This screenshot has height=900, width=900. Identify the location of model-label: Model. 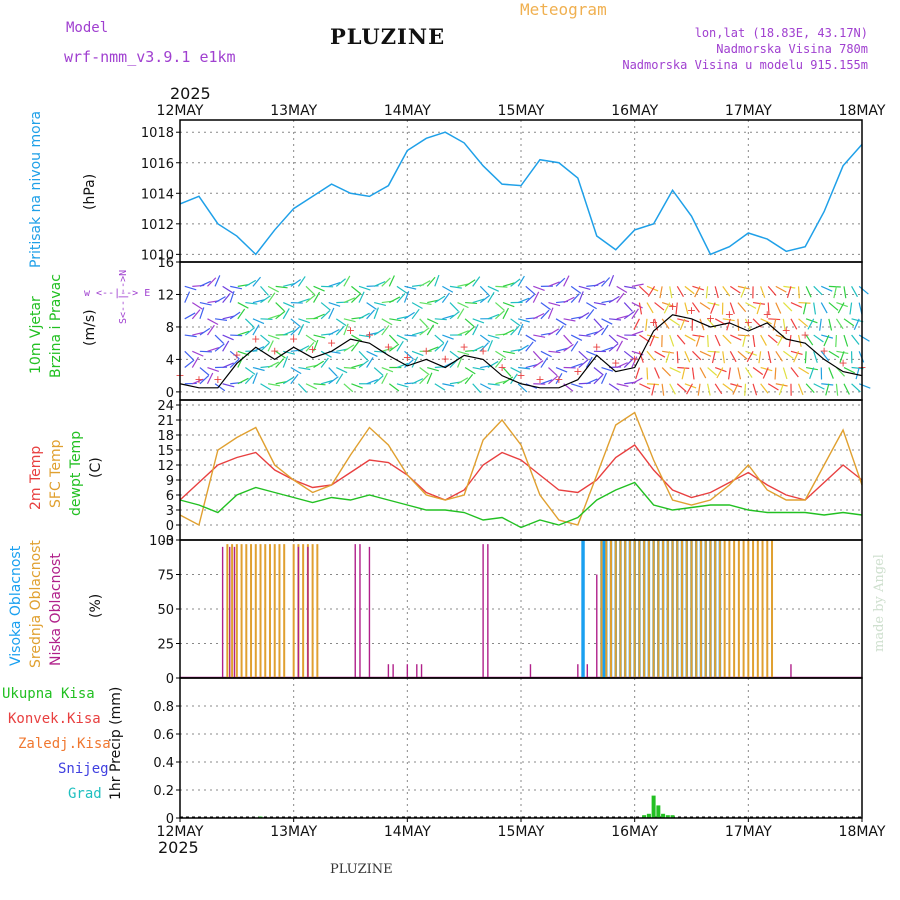
(87, 28).